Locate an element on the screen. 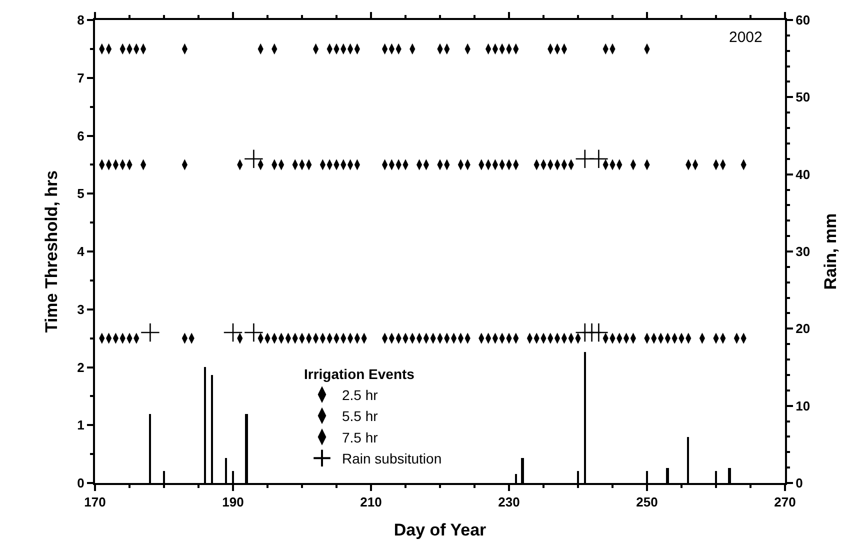 This screenshot has width=862, height=559. x-tick-label: 230 is located at coordinates (509, 502).